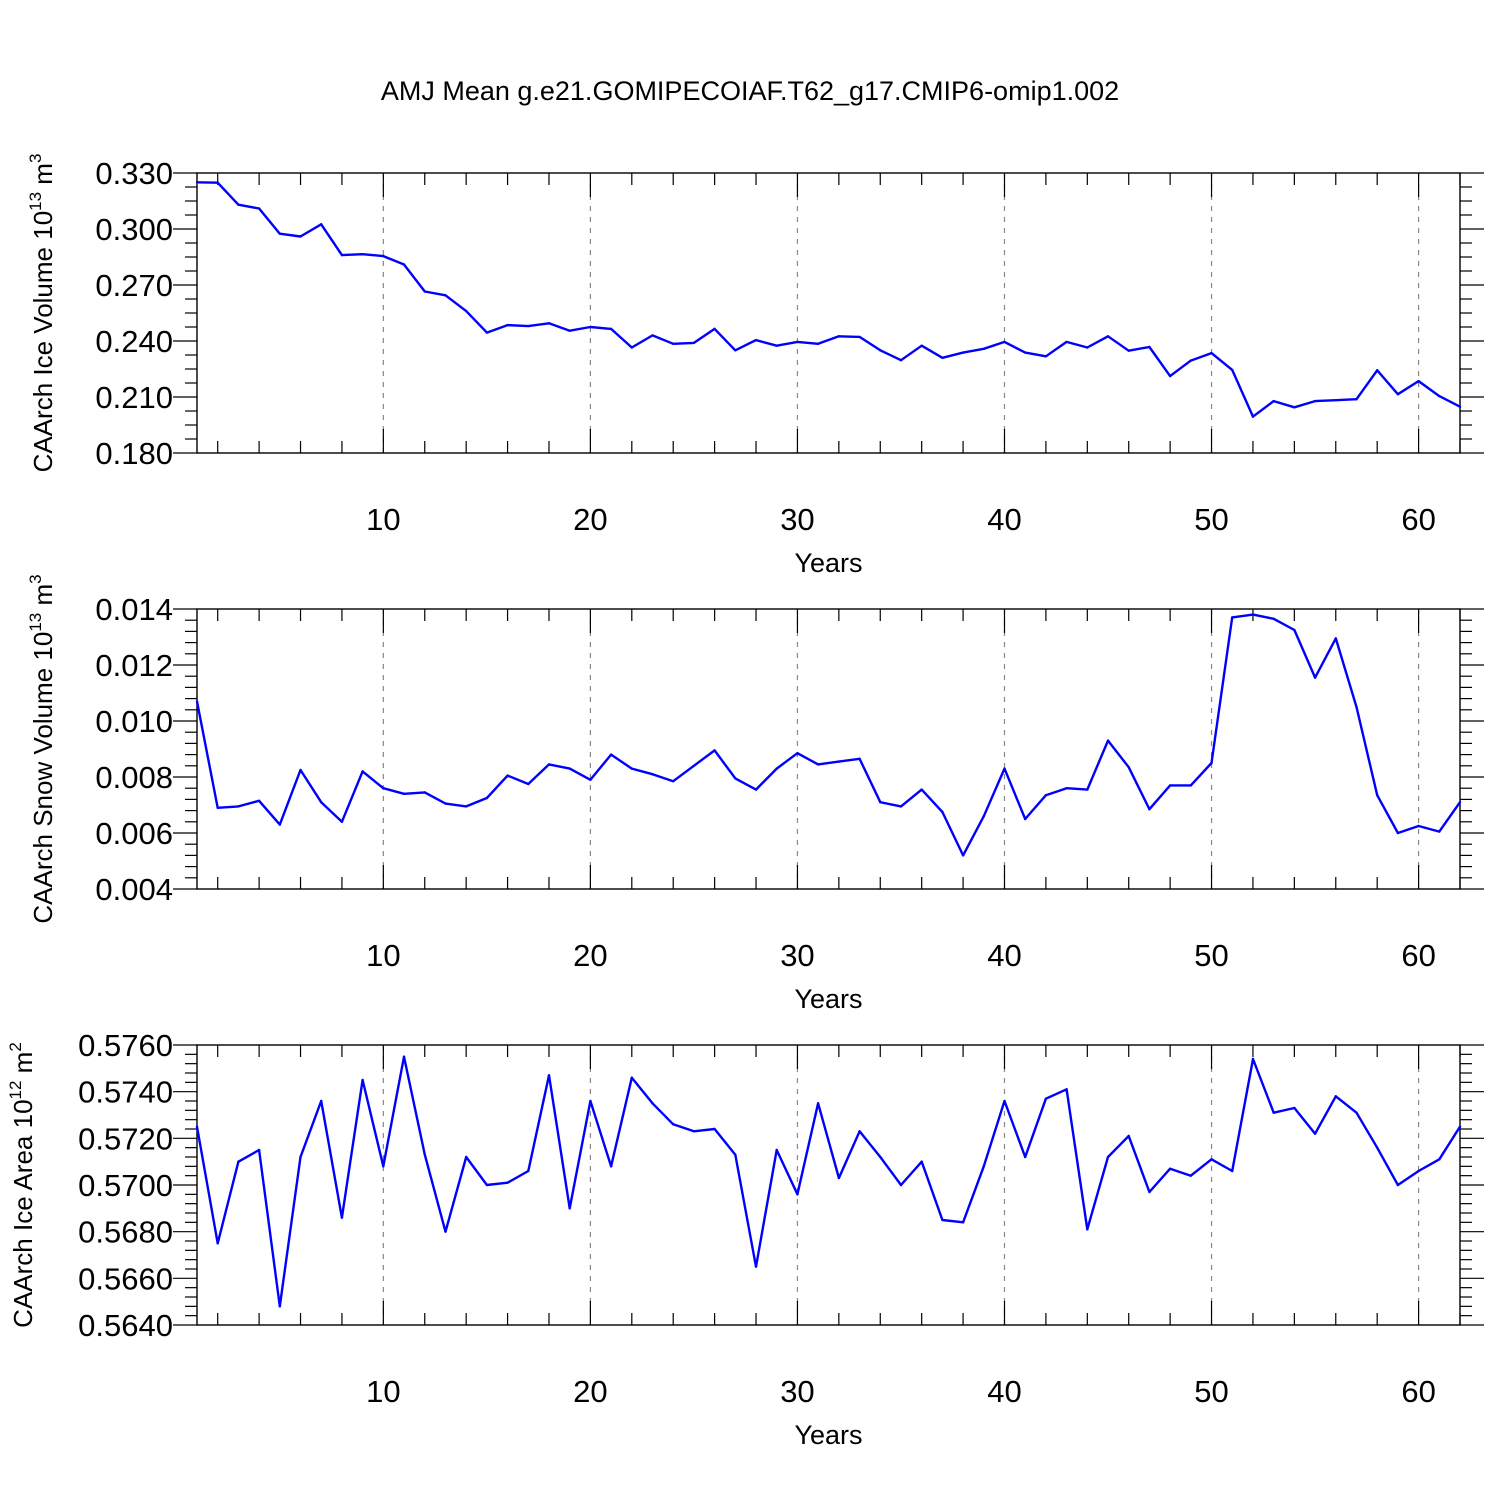  I want to click on y-tick-label: 0.5720, so click(125, 1138).